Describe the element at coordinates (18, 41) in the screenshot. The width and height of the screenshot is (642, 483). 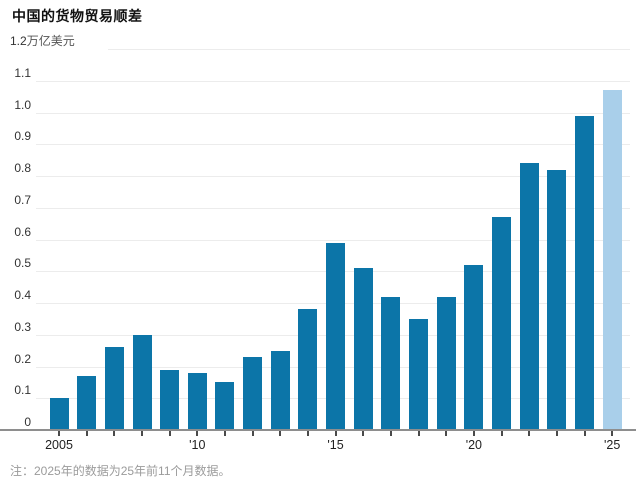
I see `y-top-tick: 1.2` at that location.